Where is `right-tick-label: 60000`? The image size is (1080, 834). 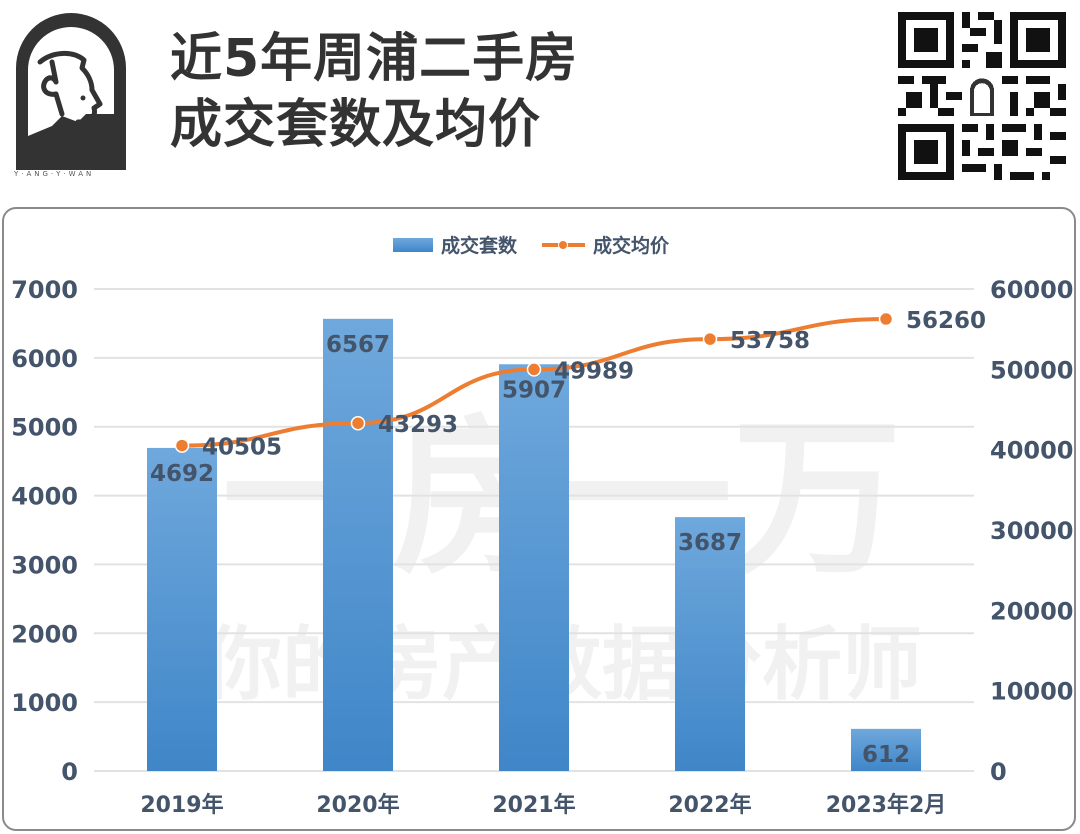
right-tick-label: 60000 is located at coordinates (1032, 290).